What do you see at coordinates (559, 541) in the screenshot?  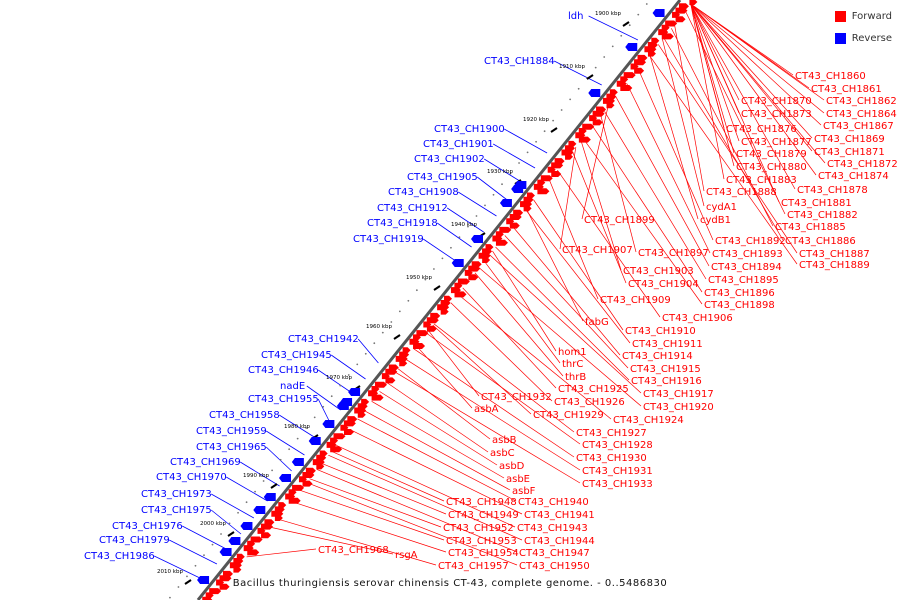 I see `forward-gene-label: CT43_CH1944` at bounding box center [559, 541].